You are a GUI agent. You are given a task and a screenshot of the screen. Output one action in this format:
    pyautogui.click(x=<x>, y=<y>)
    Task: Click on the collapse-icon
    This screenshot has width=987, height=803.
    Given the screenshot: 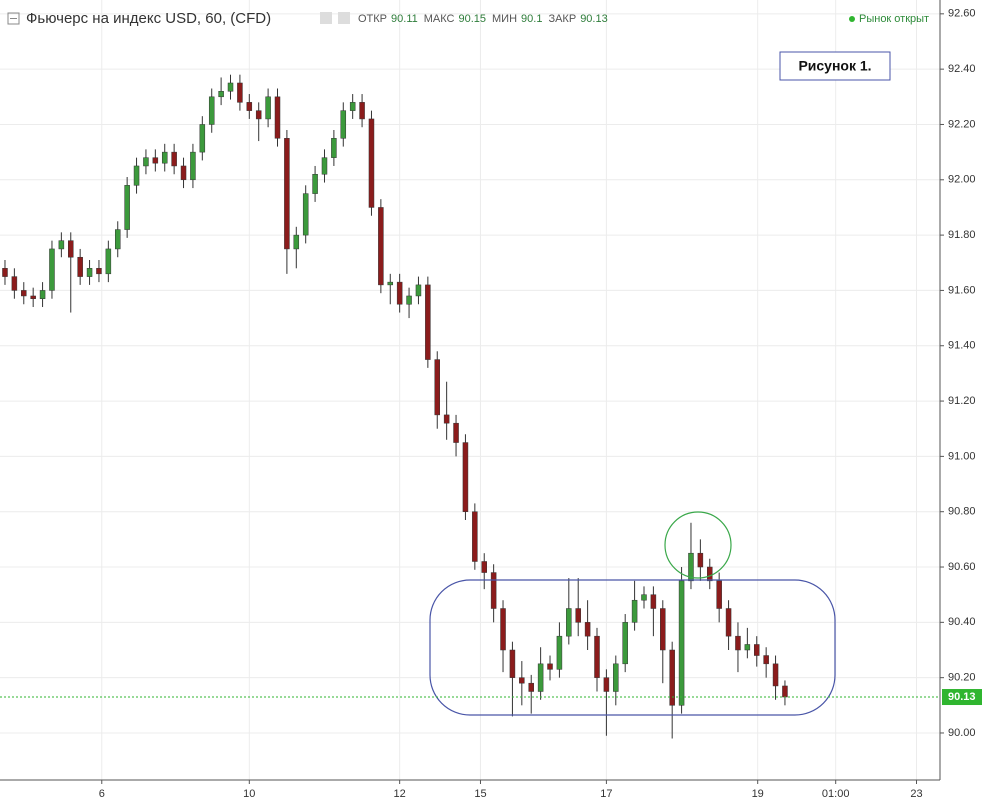 What is the action you would take?
    pyautogui.click(x=13, y=18)
    